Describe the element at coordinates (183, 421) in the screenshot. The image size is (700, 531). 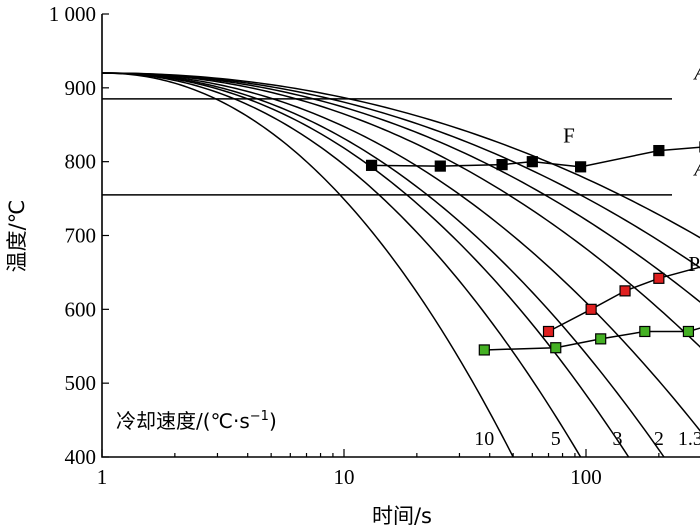
I see `cooling-rate-title-main: 冷却速度/(℃·s` at that location.